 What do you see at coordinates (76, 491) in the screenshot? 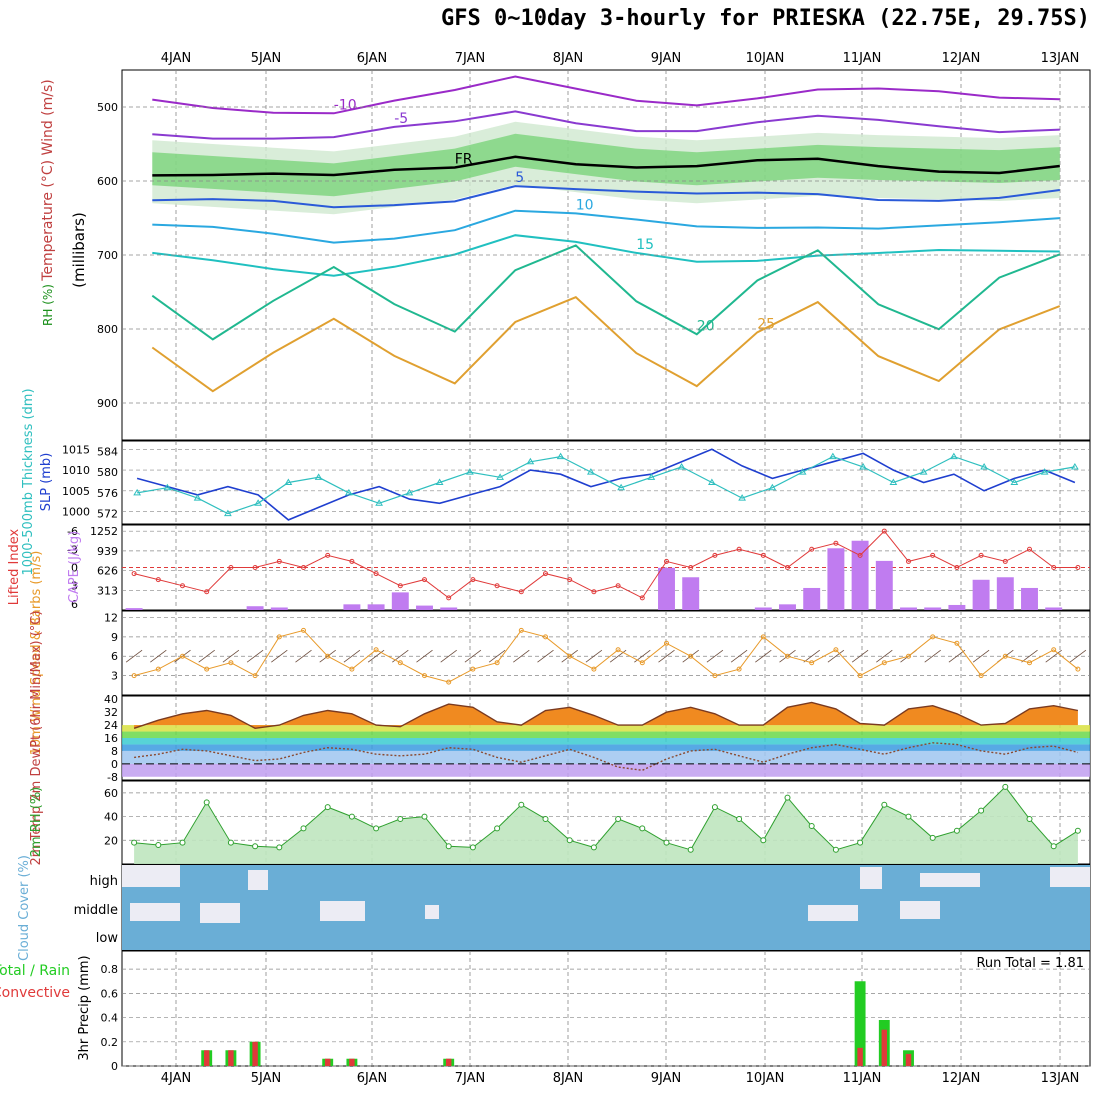
I see `slp-tick: 1005` at bounding box center [76, 491].